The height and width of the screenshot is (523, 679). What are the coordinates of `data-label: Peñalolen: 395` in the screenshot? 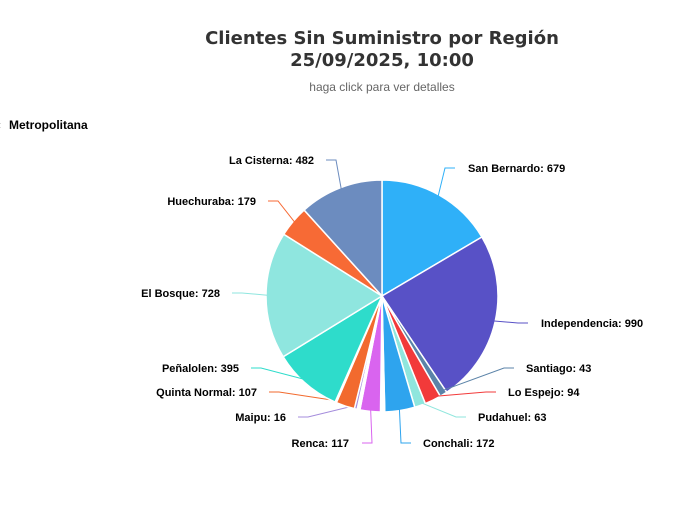 It's located at (200, 369).